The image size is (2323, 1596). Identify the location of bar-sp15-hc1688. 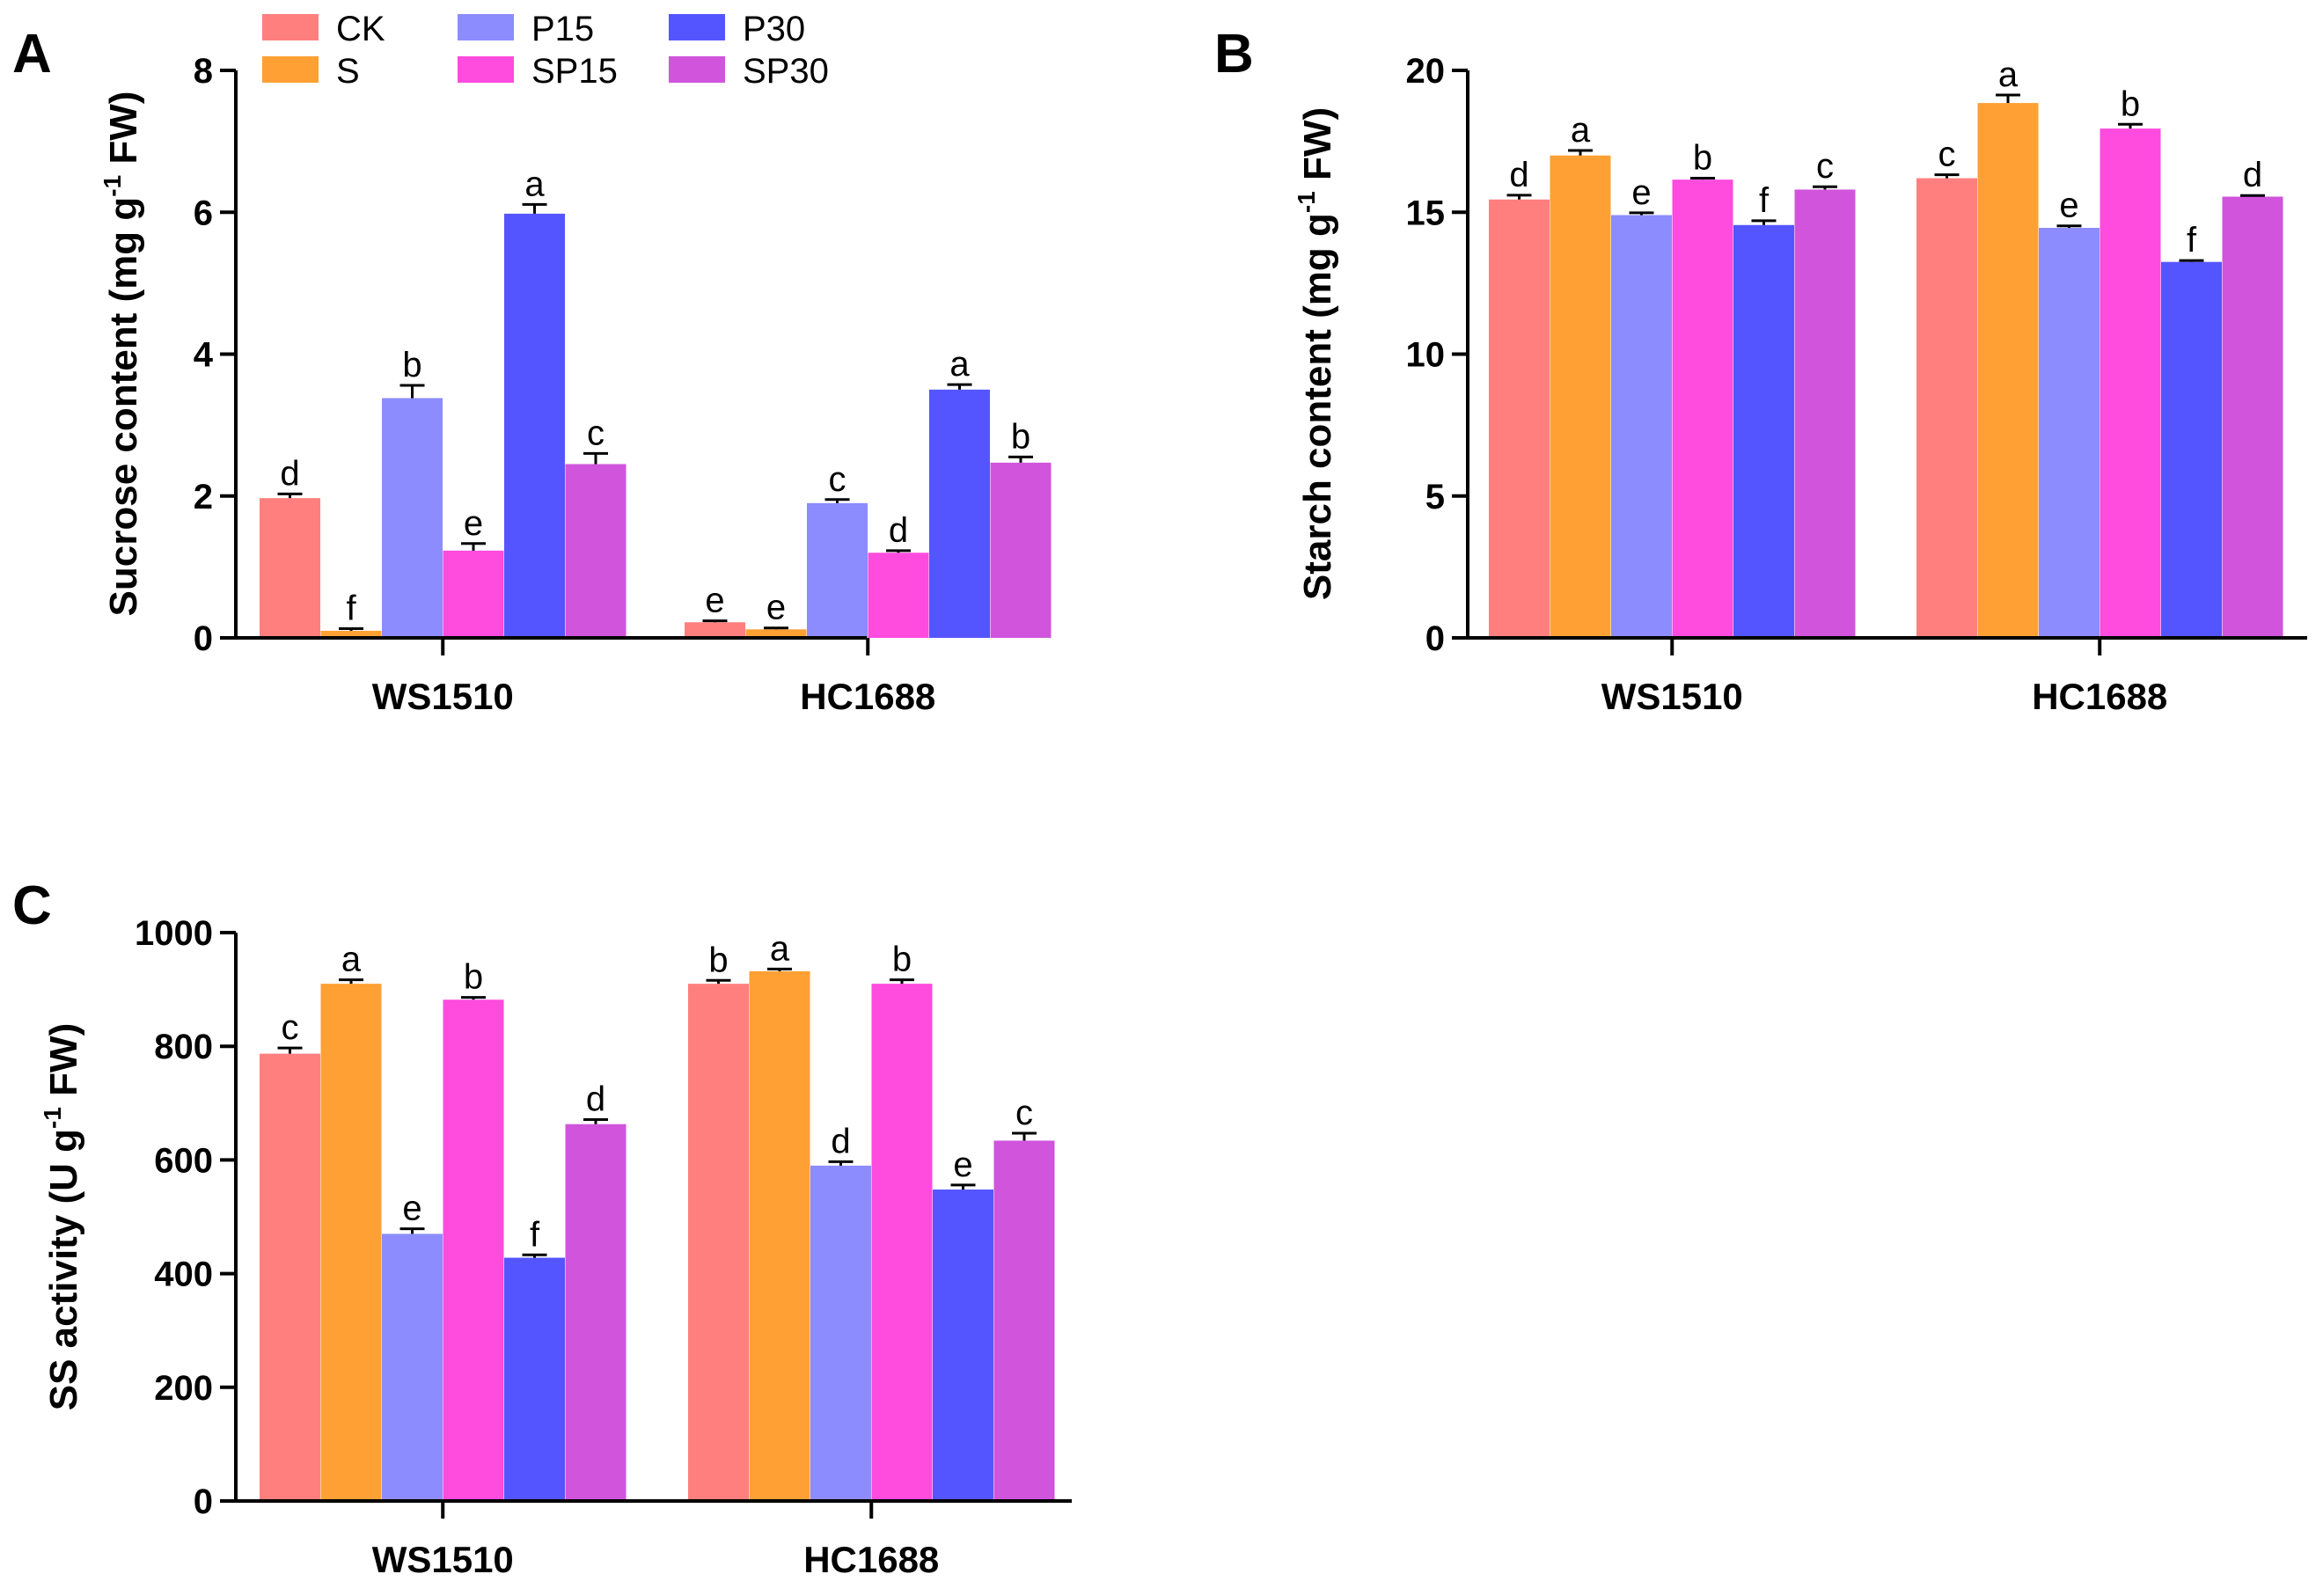
(902, 1242).